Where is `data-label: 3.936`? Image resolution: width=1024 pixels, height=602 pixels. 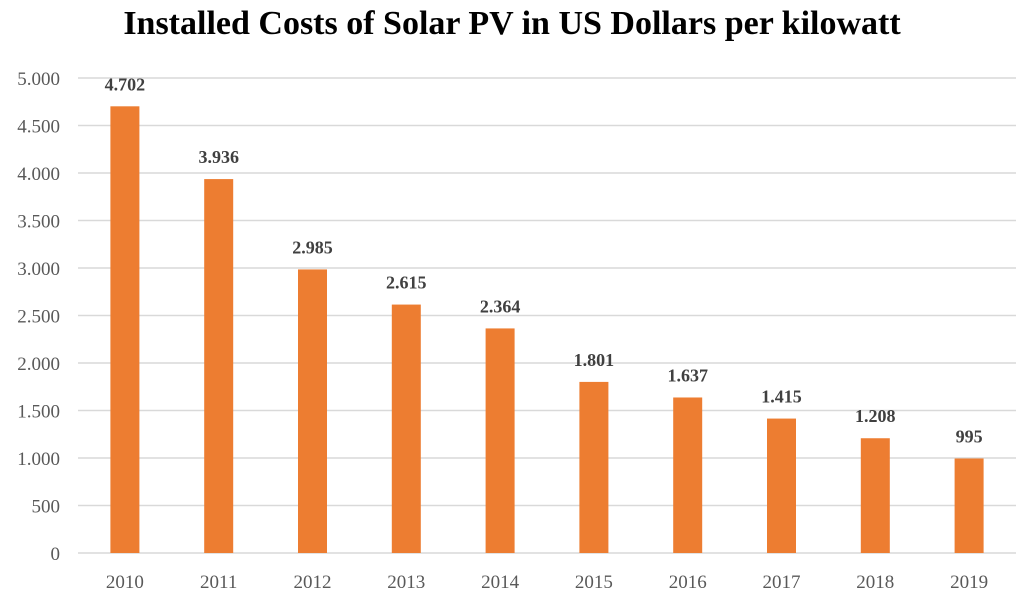
data-label: 3.936 is located at coordinates (218, 157).